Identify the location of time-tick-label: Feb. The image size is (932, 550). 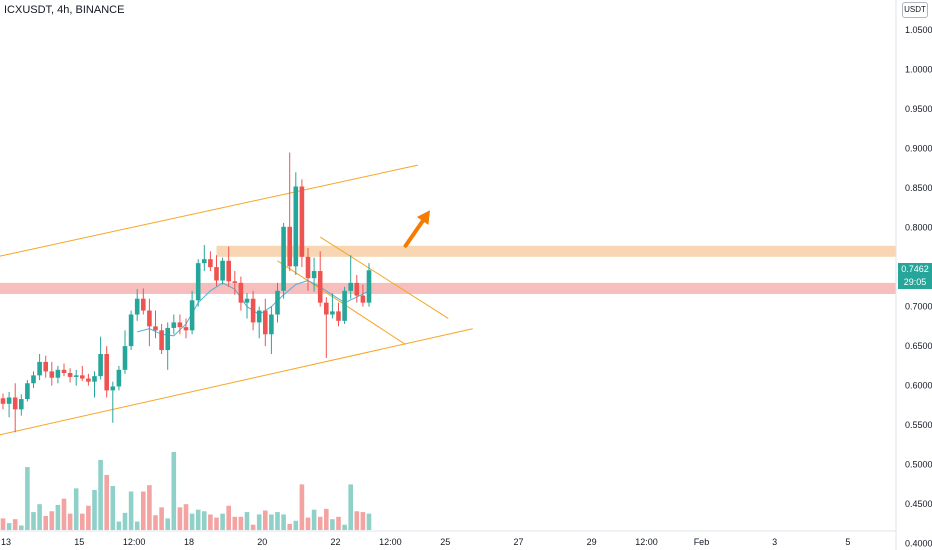
(702, 542).